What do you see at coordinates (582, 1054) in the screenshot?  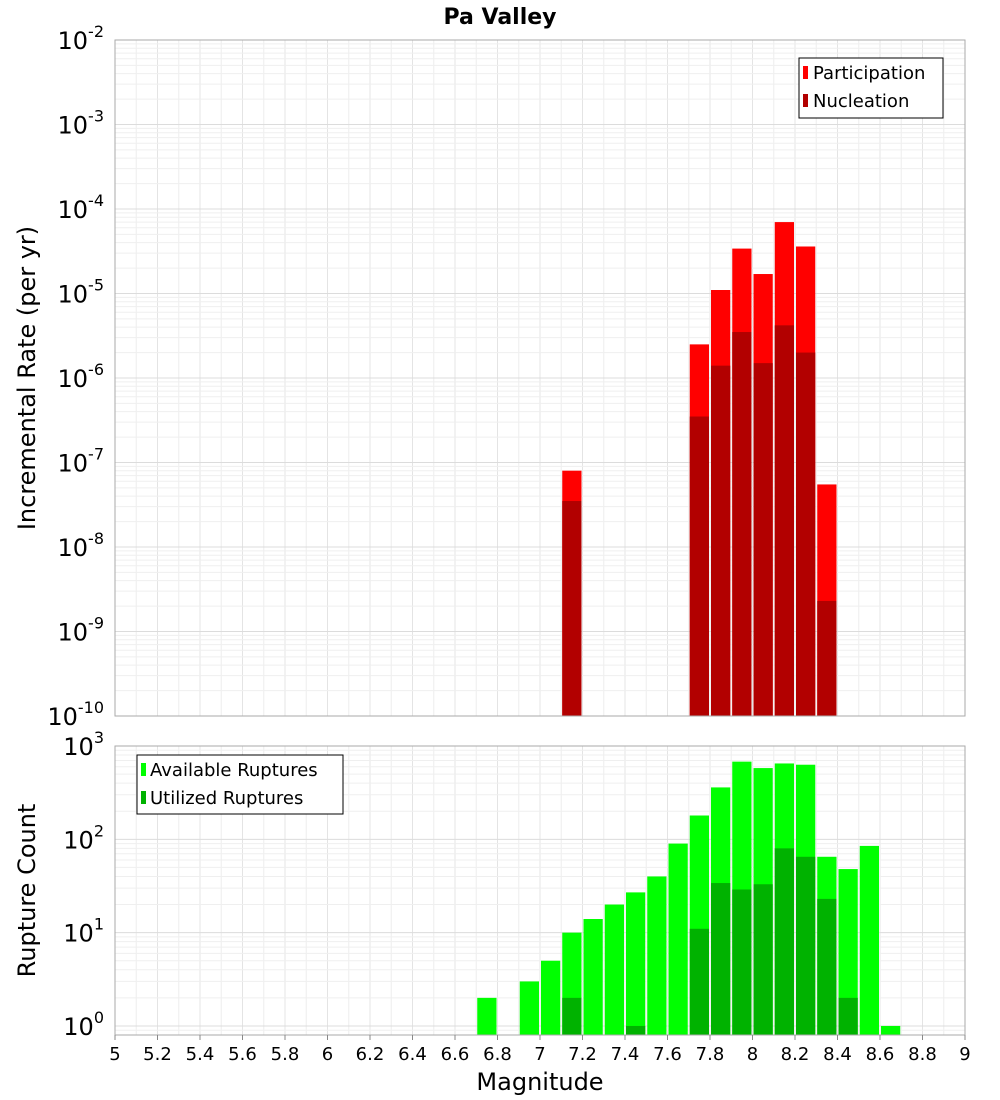 I see `x-tick-label: 7.2` at bounding box center [582, 1054].